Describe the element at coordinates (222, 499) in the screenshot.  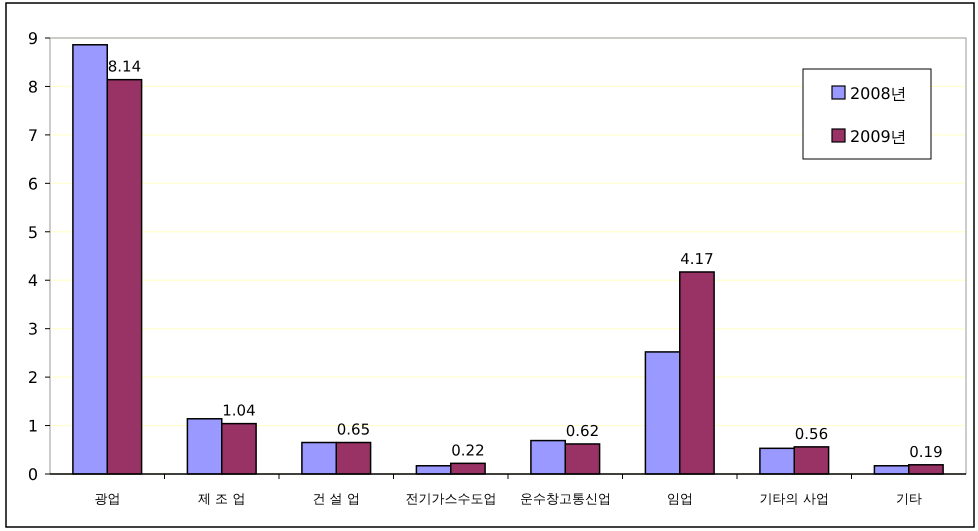
I see `x-tick-label: 제 조 업` at that location.